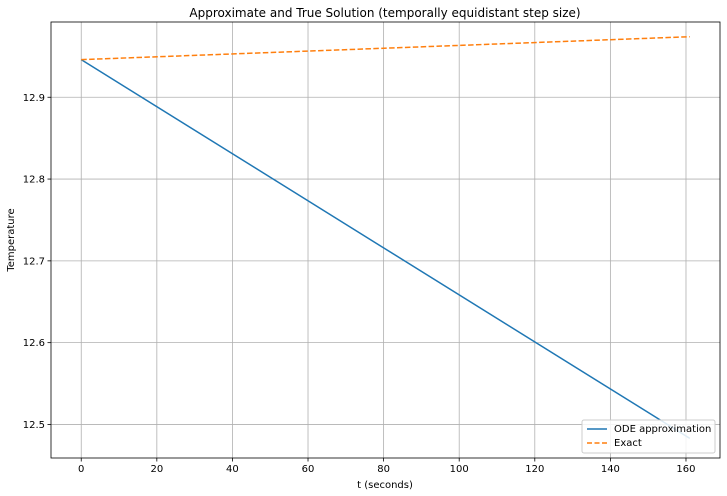 The image size is (727, 496). Describe the element at coordinates (11, 240) in the screenshot. I see `y-axis-label: Temperature` at that location.